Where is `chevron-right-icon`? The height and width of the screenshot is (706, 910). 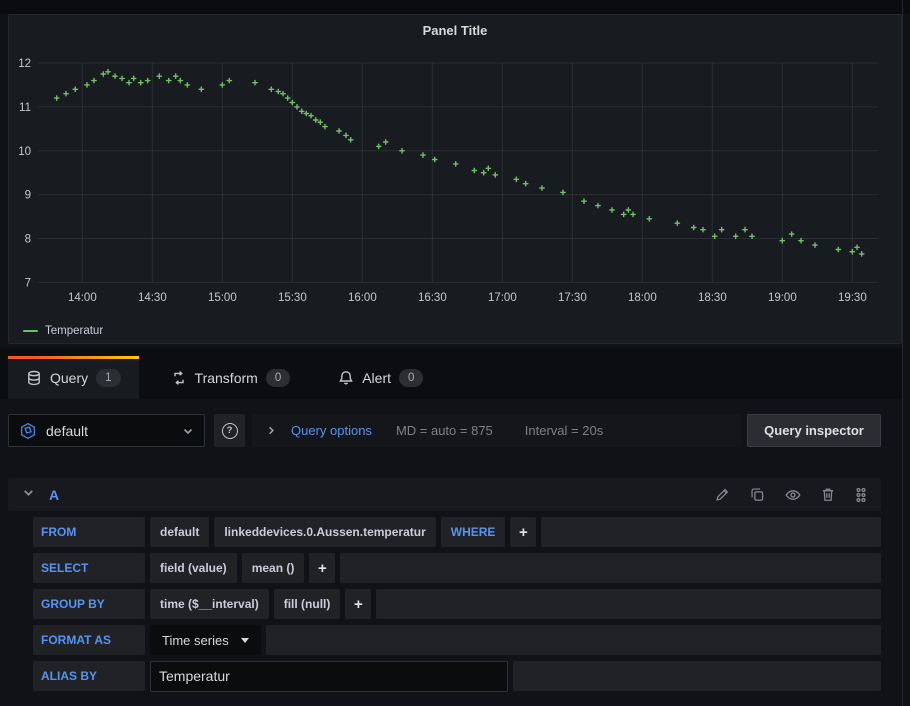 chevron-right-icon is located at coordinates (271, 430).